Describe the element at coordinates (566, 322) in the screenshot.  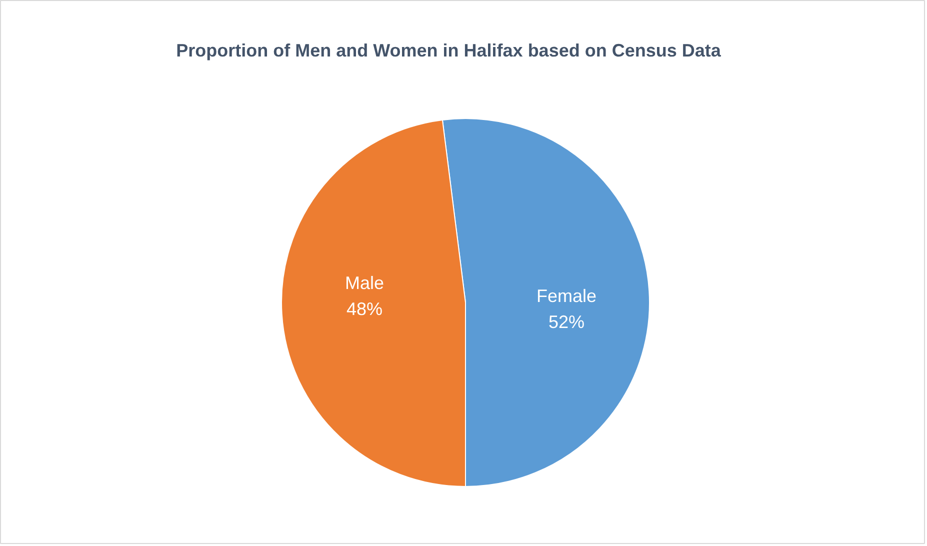
I see `data-label: 52%` at that location.